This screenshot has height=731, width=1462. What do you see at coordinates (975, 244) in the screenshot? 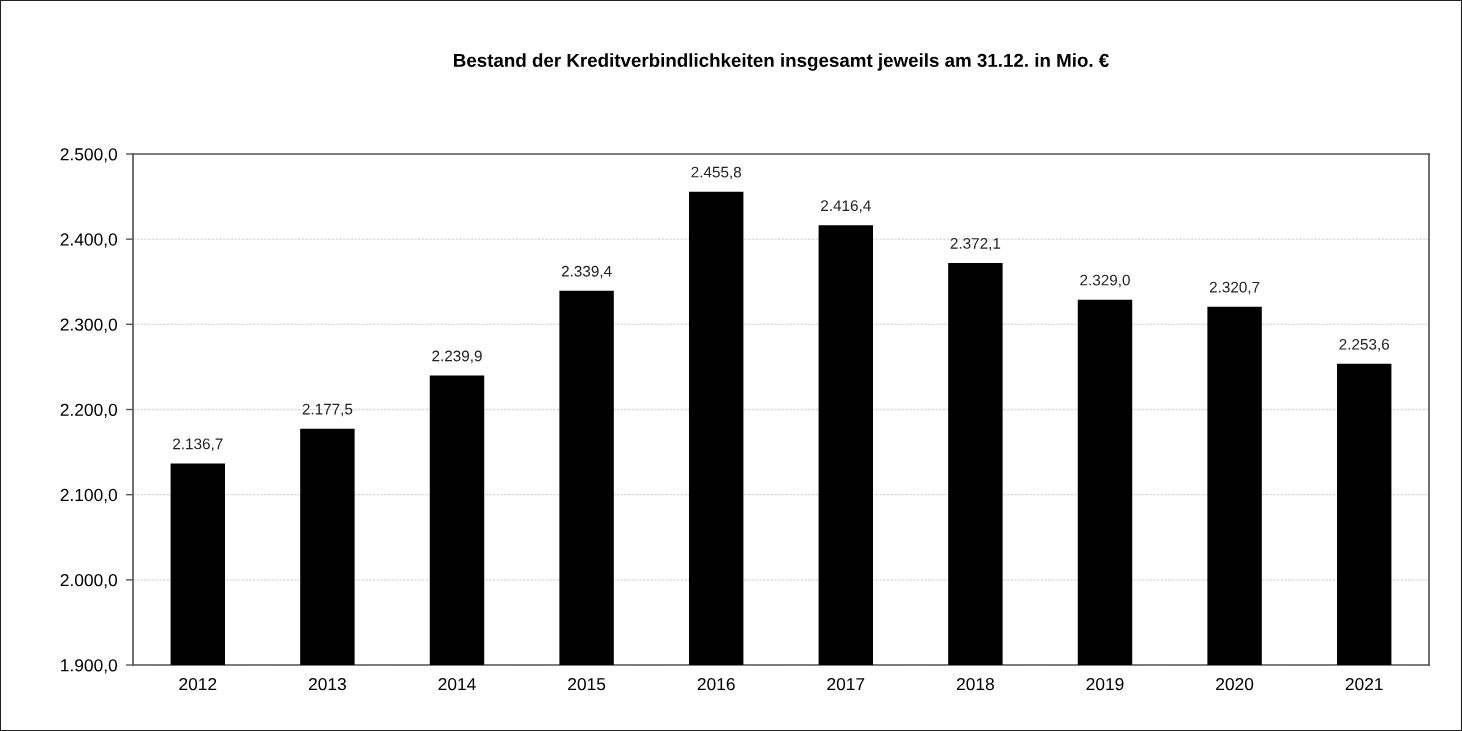
I see `data-label: 2.372,1` at bounding box center [975, 244].